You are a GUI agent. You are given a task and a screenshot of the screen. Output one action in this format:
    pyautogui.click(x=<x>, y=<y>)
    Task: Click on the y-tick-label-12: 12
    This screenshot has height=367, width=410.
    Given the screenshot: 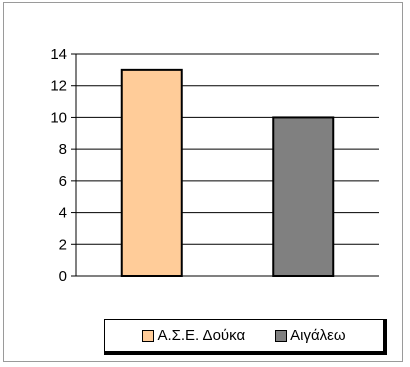 What is the action you would take?
    pyautogui.click(x=58, y=86)
    